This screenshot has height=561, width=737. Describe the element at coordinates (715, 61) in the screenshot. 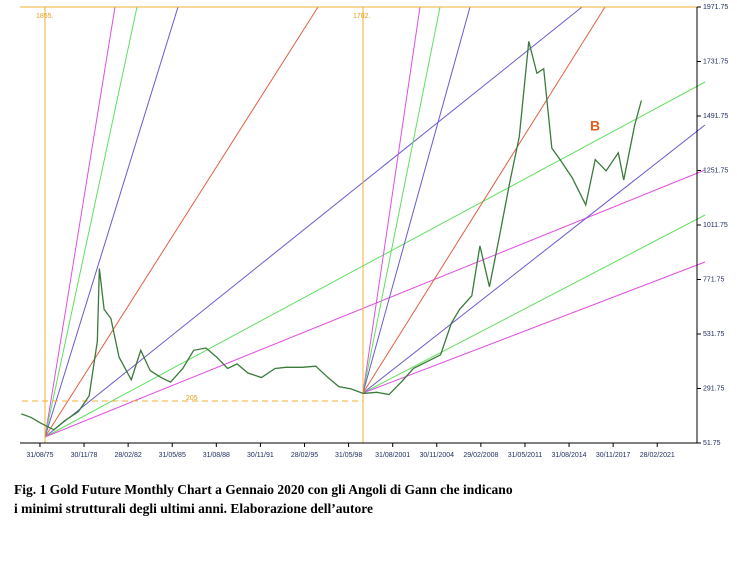

I see `y-tick-label: 1731.75` at that location.